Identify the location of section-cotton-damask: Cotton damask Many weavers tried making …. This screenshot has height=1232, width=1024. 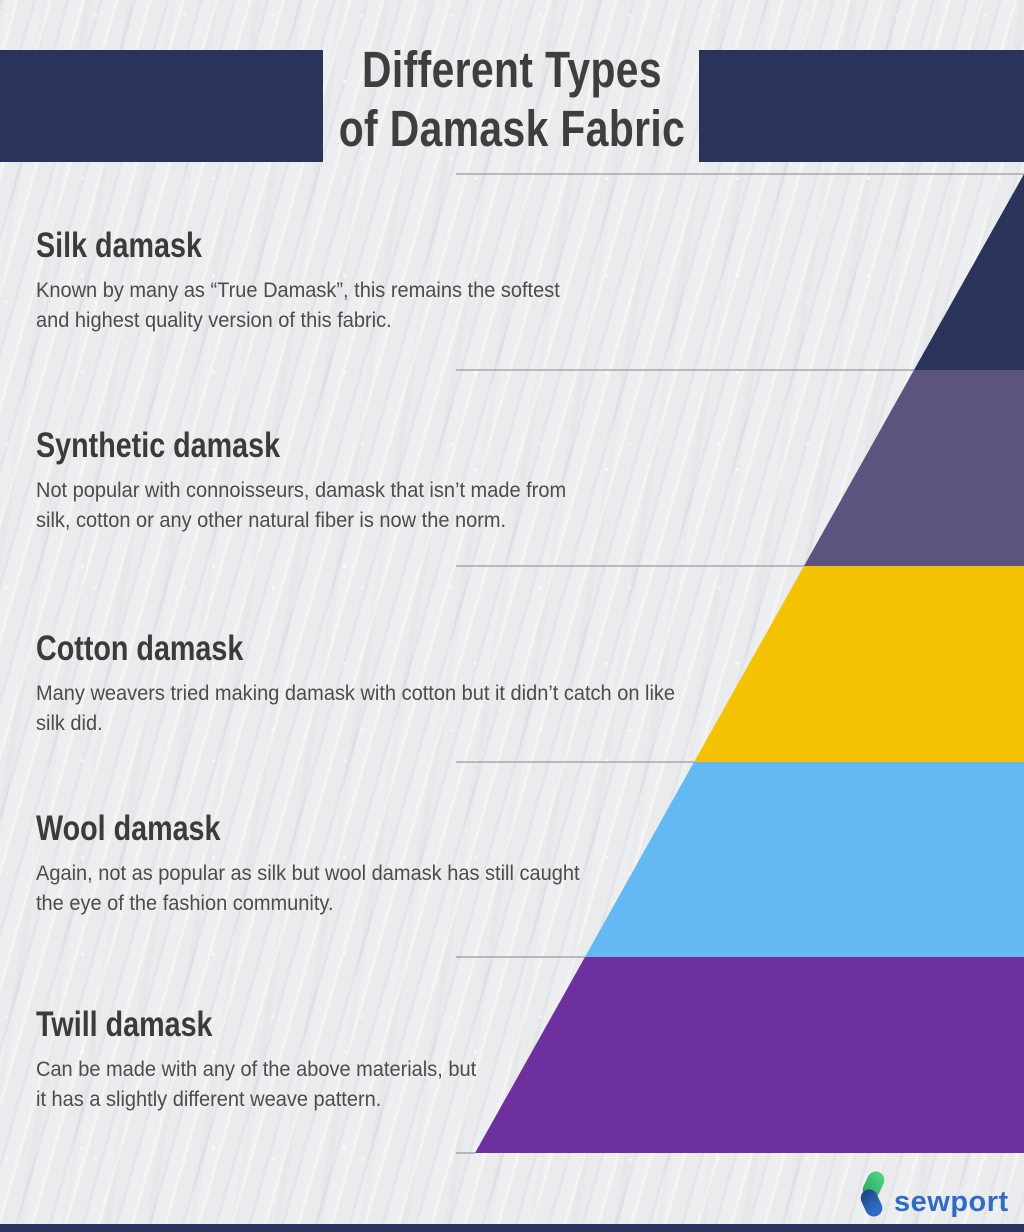
(379, 683).